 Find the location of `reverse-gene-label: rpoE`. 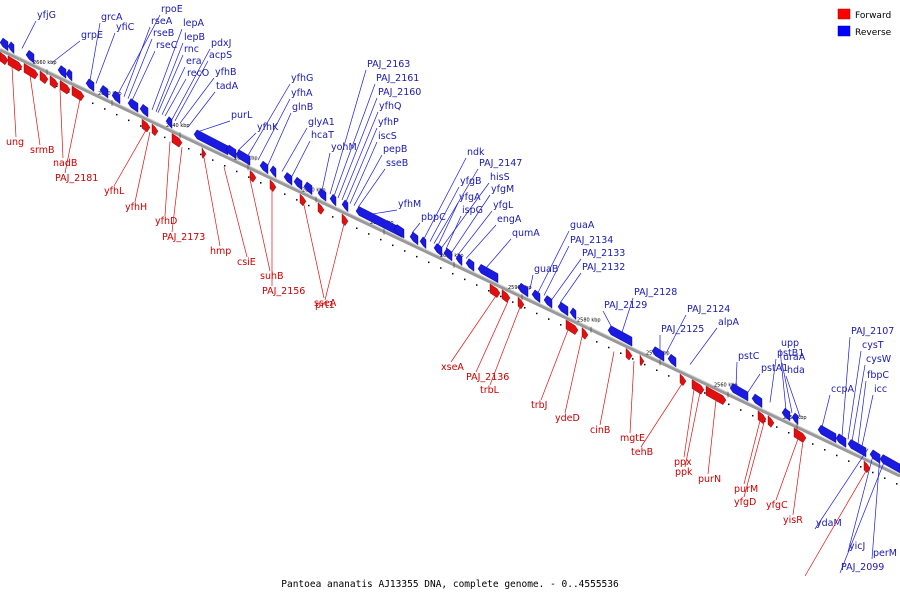

reverse-gene-label: rpoE is located at coordinates (172, 9).